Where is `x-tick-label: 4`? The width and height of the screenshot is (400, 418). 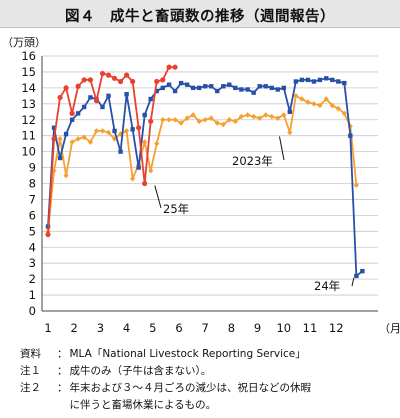
x-tick-label: 4 is located at coordinates (126, 328).